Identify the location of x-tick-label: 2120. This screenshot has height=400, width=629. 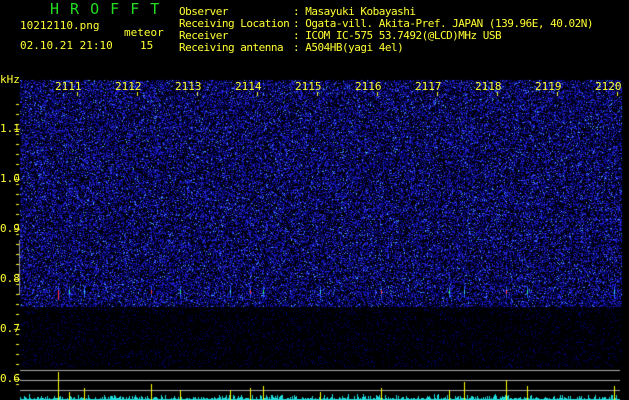
(608, 86).